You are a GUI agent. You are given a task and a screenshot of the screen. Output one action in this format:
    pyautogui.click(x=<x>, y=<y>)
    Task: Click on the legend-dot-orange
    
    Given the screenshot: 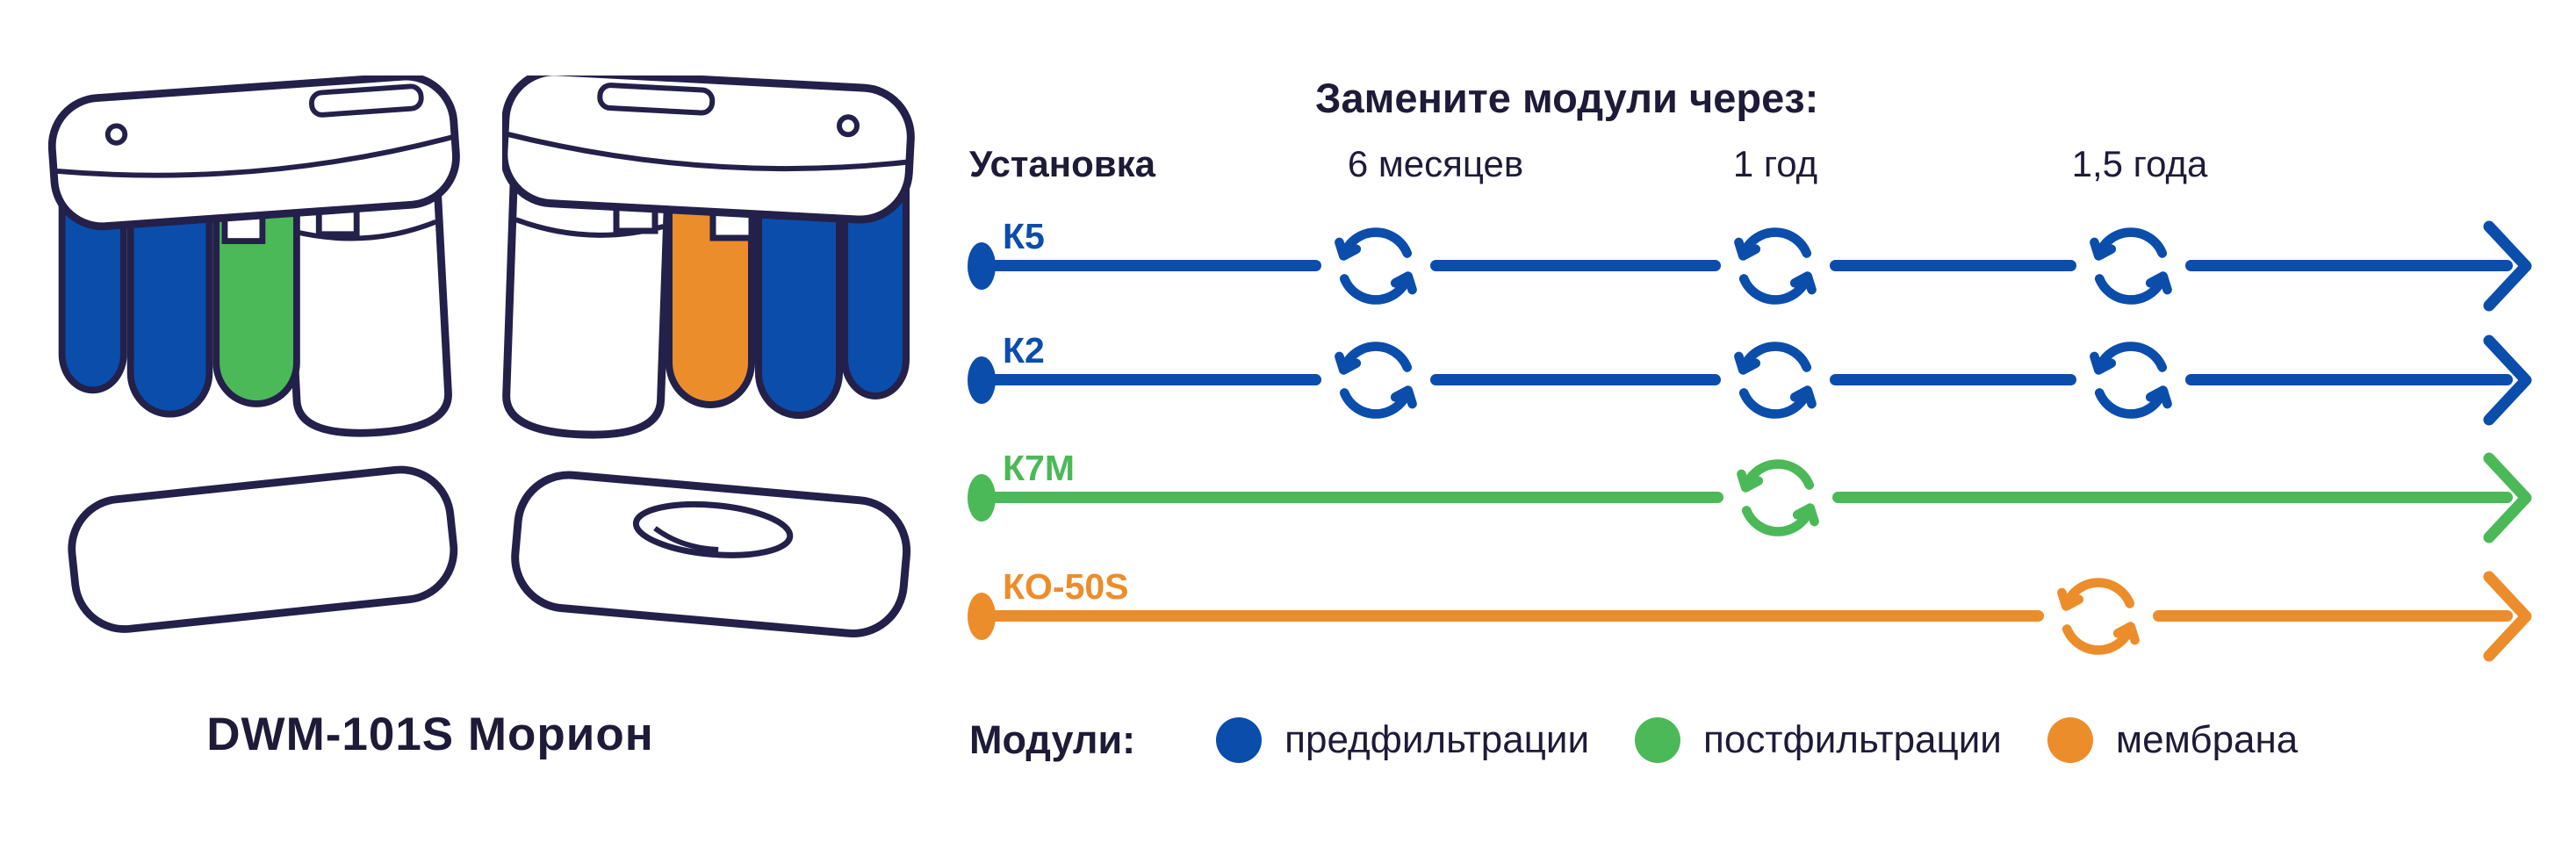 What is the action you would take?
    pyautogui.click(x=2070, y=740)
    